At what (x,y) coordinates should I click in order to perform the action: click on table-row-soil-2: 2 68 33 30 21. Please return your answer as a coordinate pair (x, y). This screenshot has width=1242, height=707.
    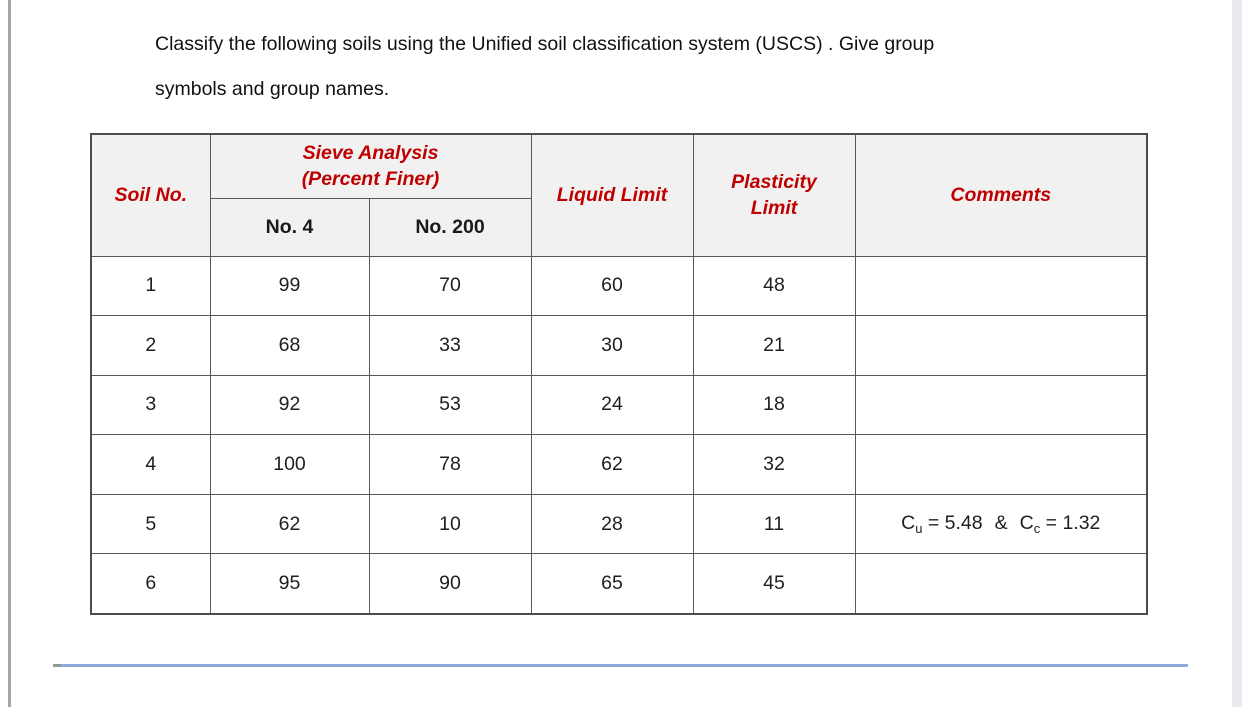
    Looking at the image, I should click on (619, 345).